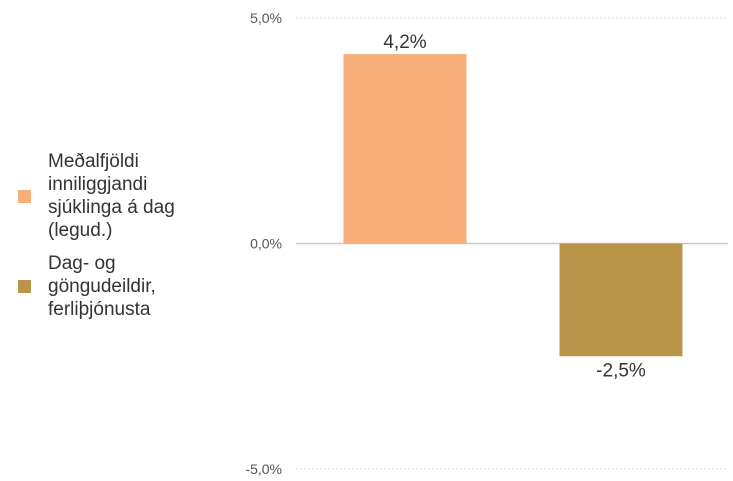 The image size is (733, 481). I want to click on y-tick-label: -5,0%, so click(263, 469).